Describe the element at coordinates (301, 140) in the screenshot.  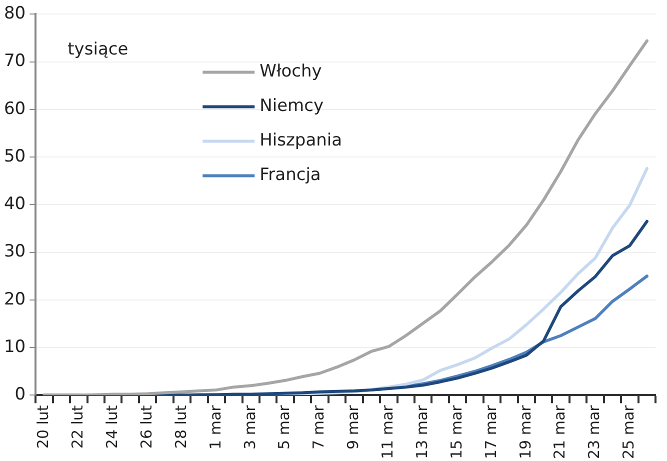
I see `legend-label: Hiszpania` at that location.